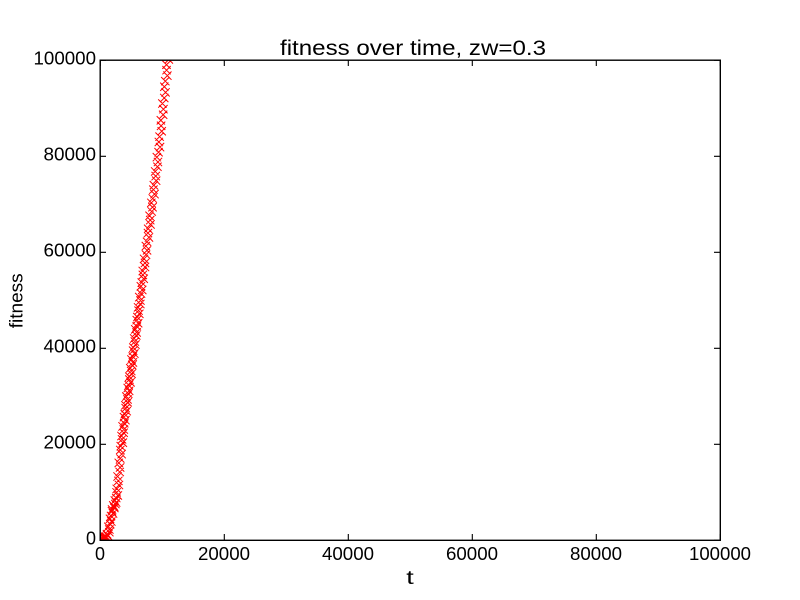 The image size is (800, 600). What do you see at coordinates (410, 578) in the screenshot?
I see `svg-text: t` at bounding box center [410, 578].